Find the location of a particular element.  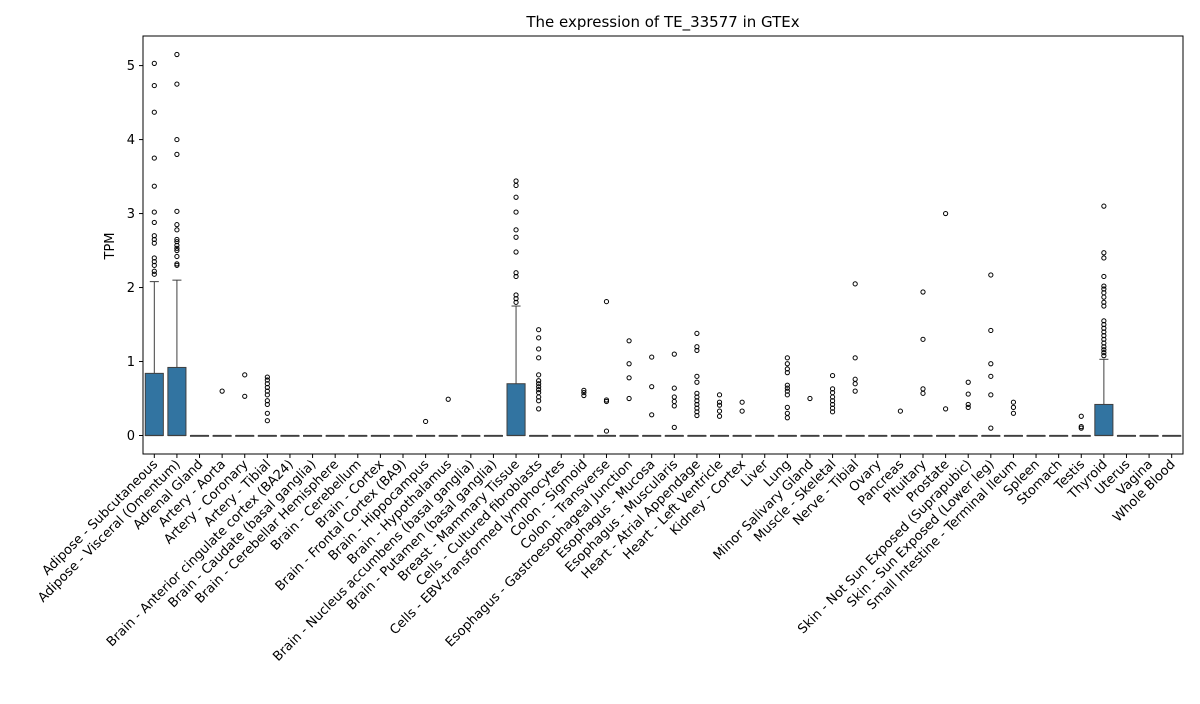

y-tick-label: 1 is located at coordinates (131, 362).